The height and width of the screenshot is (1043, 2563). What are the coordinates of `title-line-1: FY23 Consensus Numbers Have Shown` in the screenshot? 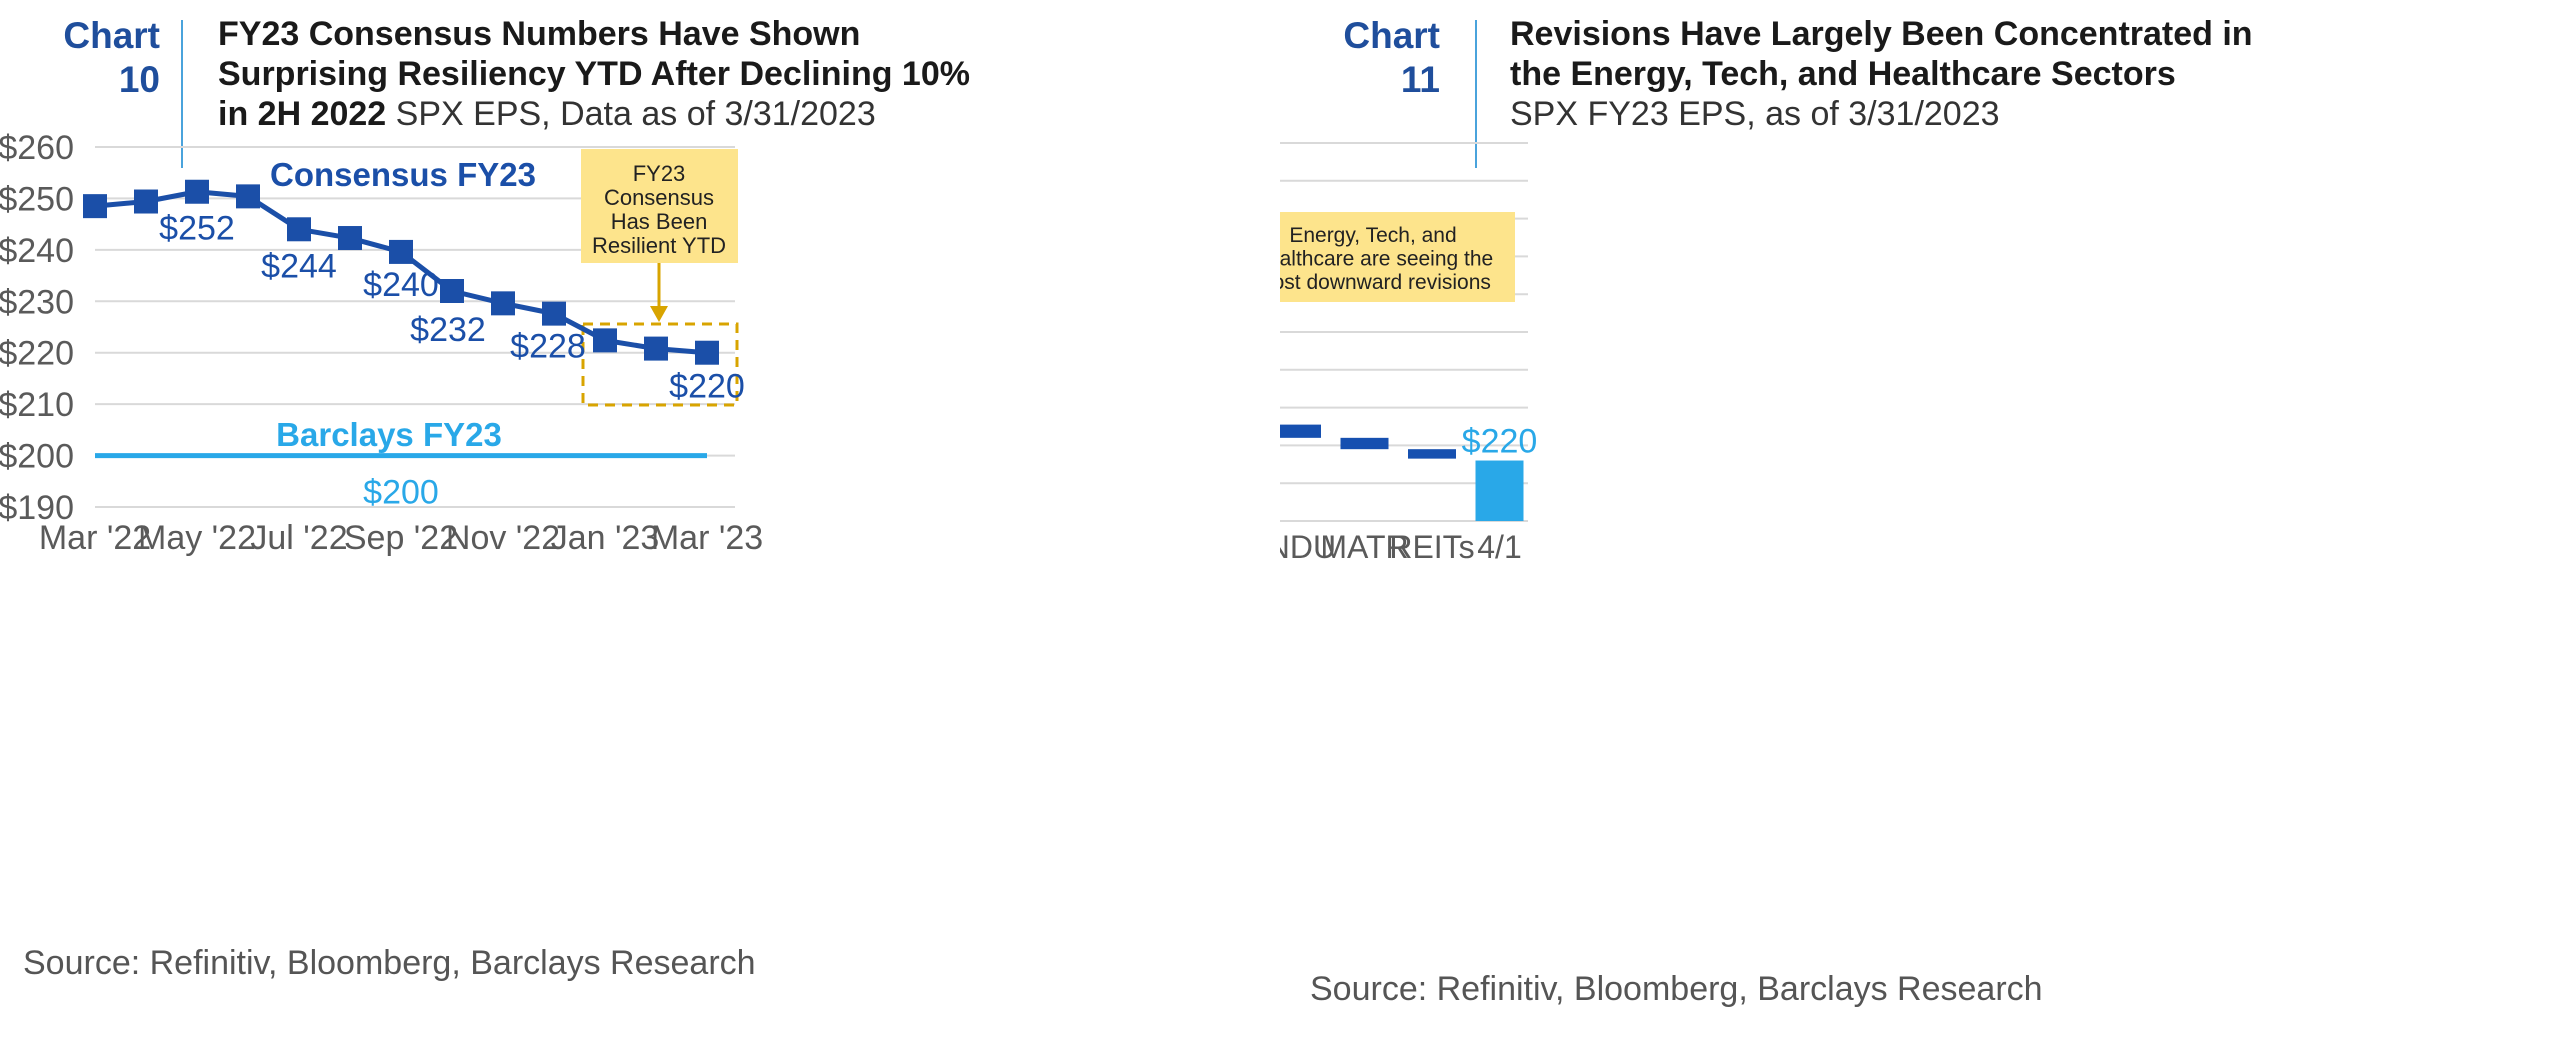 It's located at (539, 34).